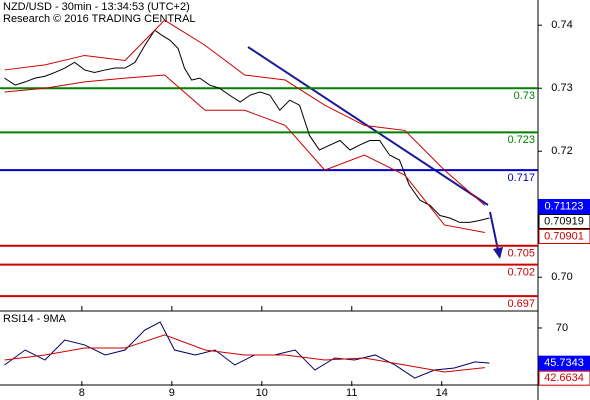  What do you see at coordinates (562, 328) in the screenshot?
I see `y-tick-label: 70` at bounding box center [562, 328].